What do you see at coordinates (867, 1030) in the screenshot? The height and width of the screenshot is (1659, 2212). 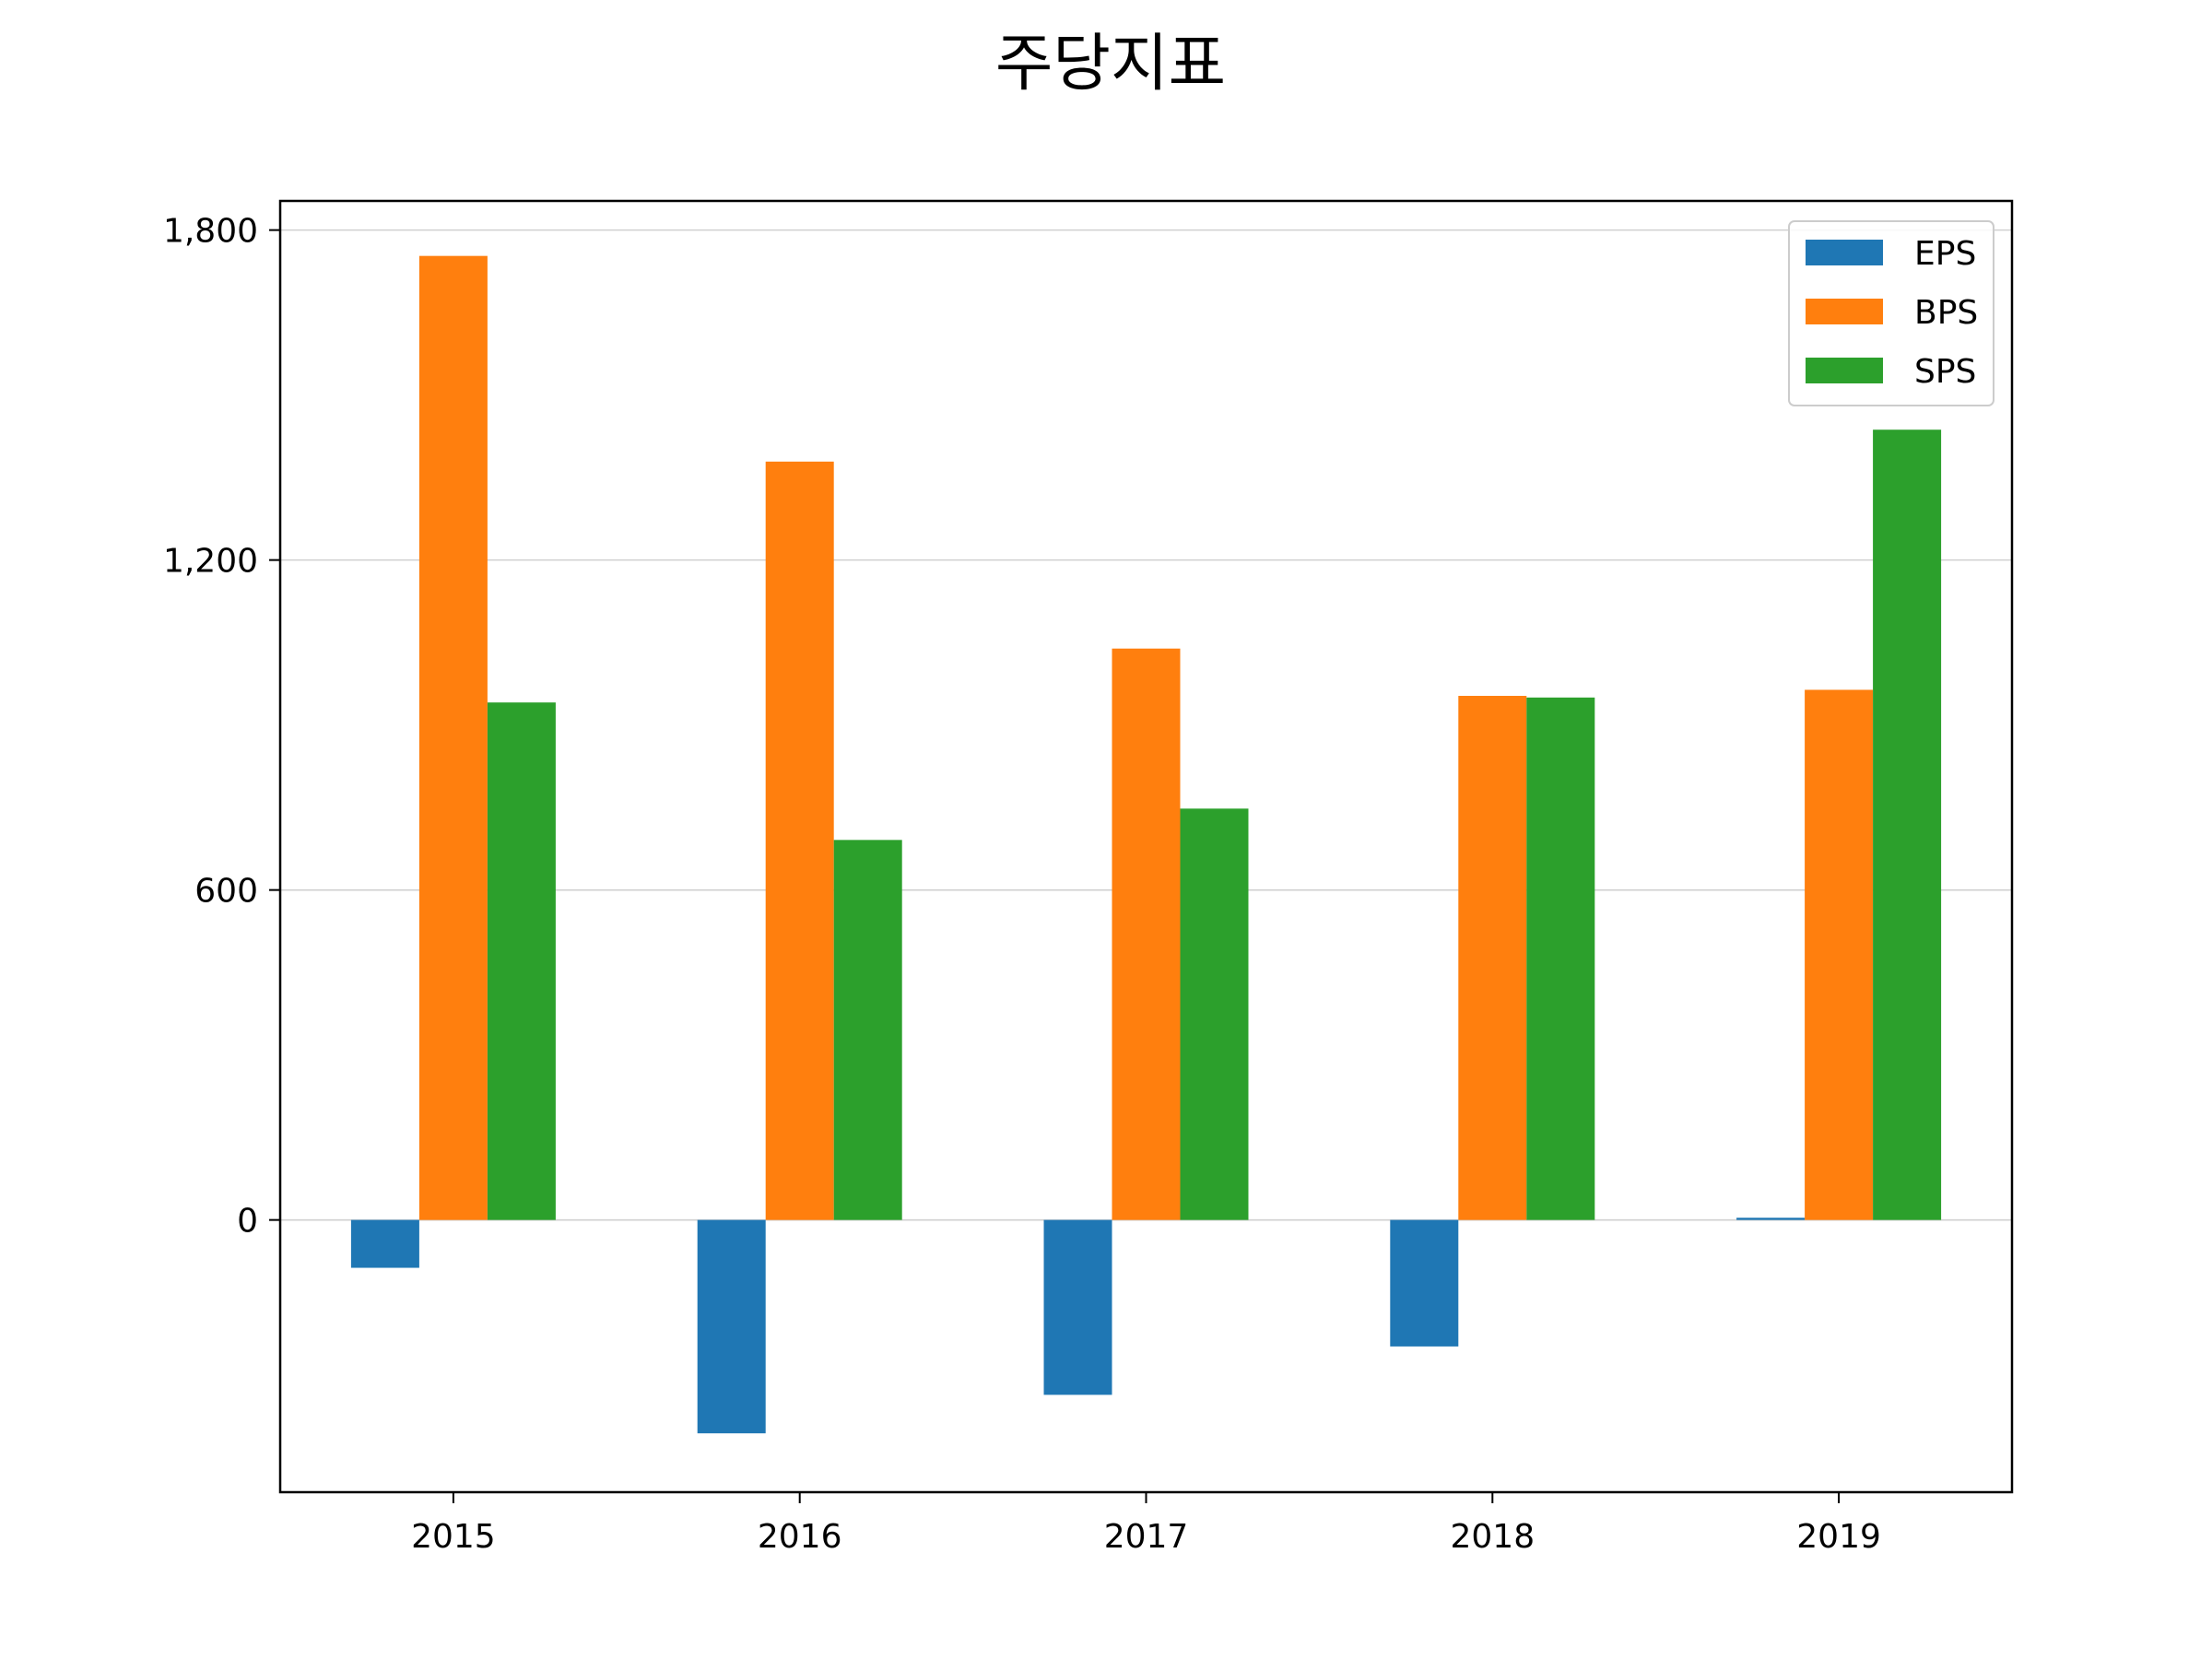 I see `bar-sps-2016` at bounding box center [867, 1030].